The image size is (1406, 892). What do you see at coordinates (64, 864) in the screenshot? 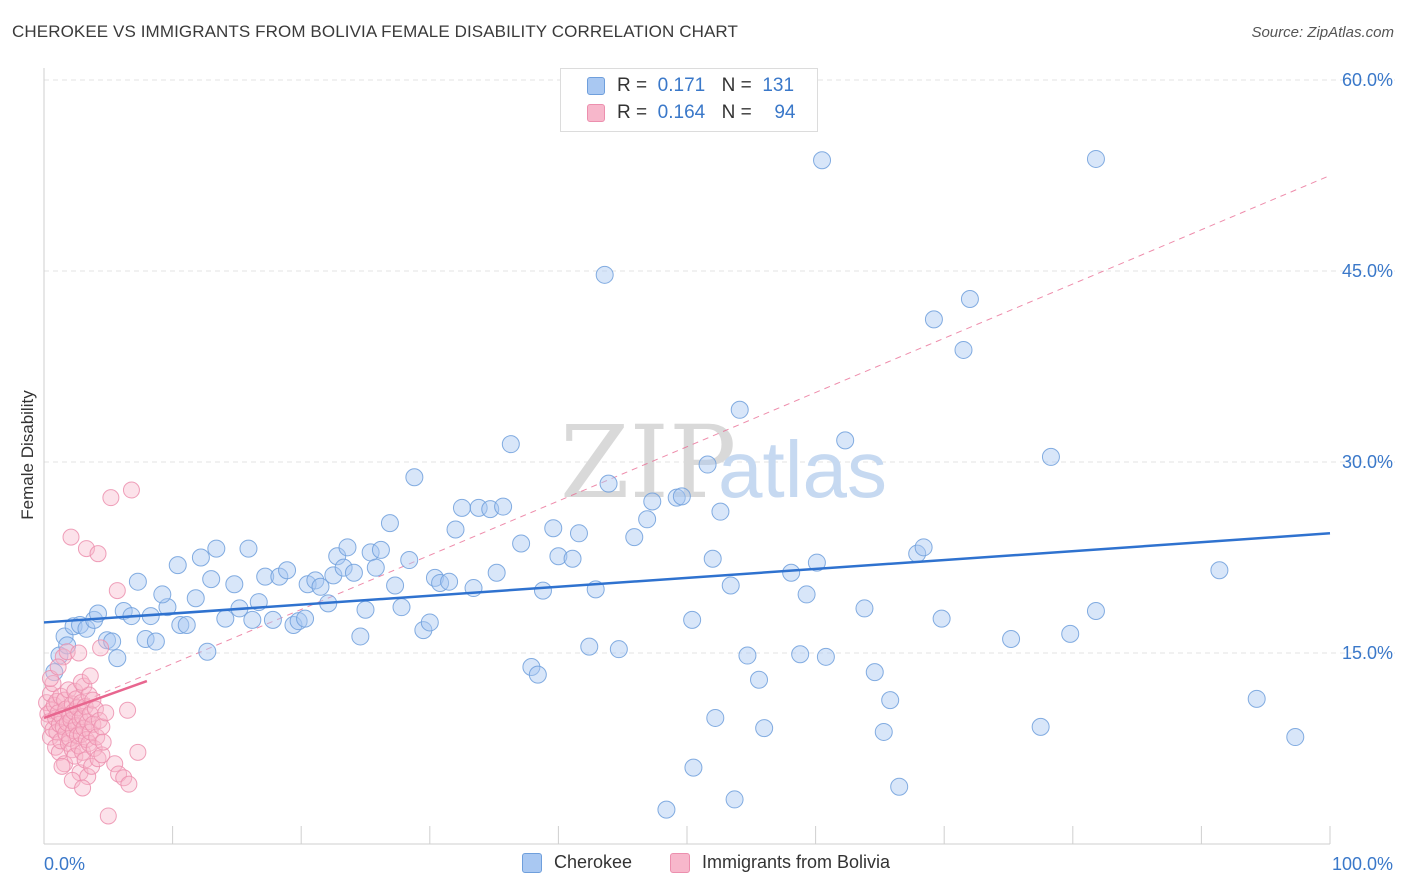
I see `x-tick-label: 0.0%` at bounding box center [64, 864].